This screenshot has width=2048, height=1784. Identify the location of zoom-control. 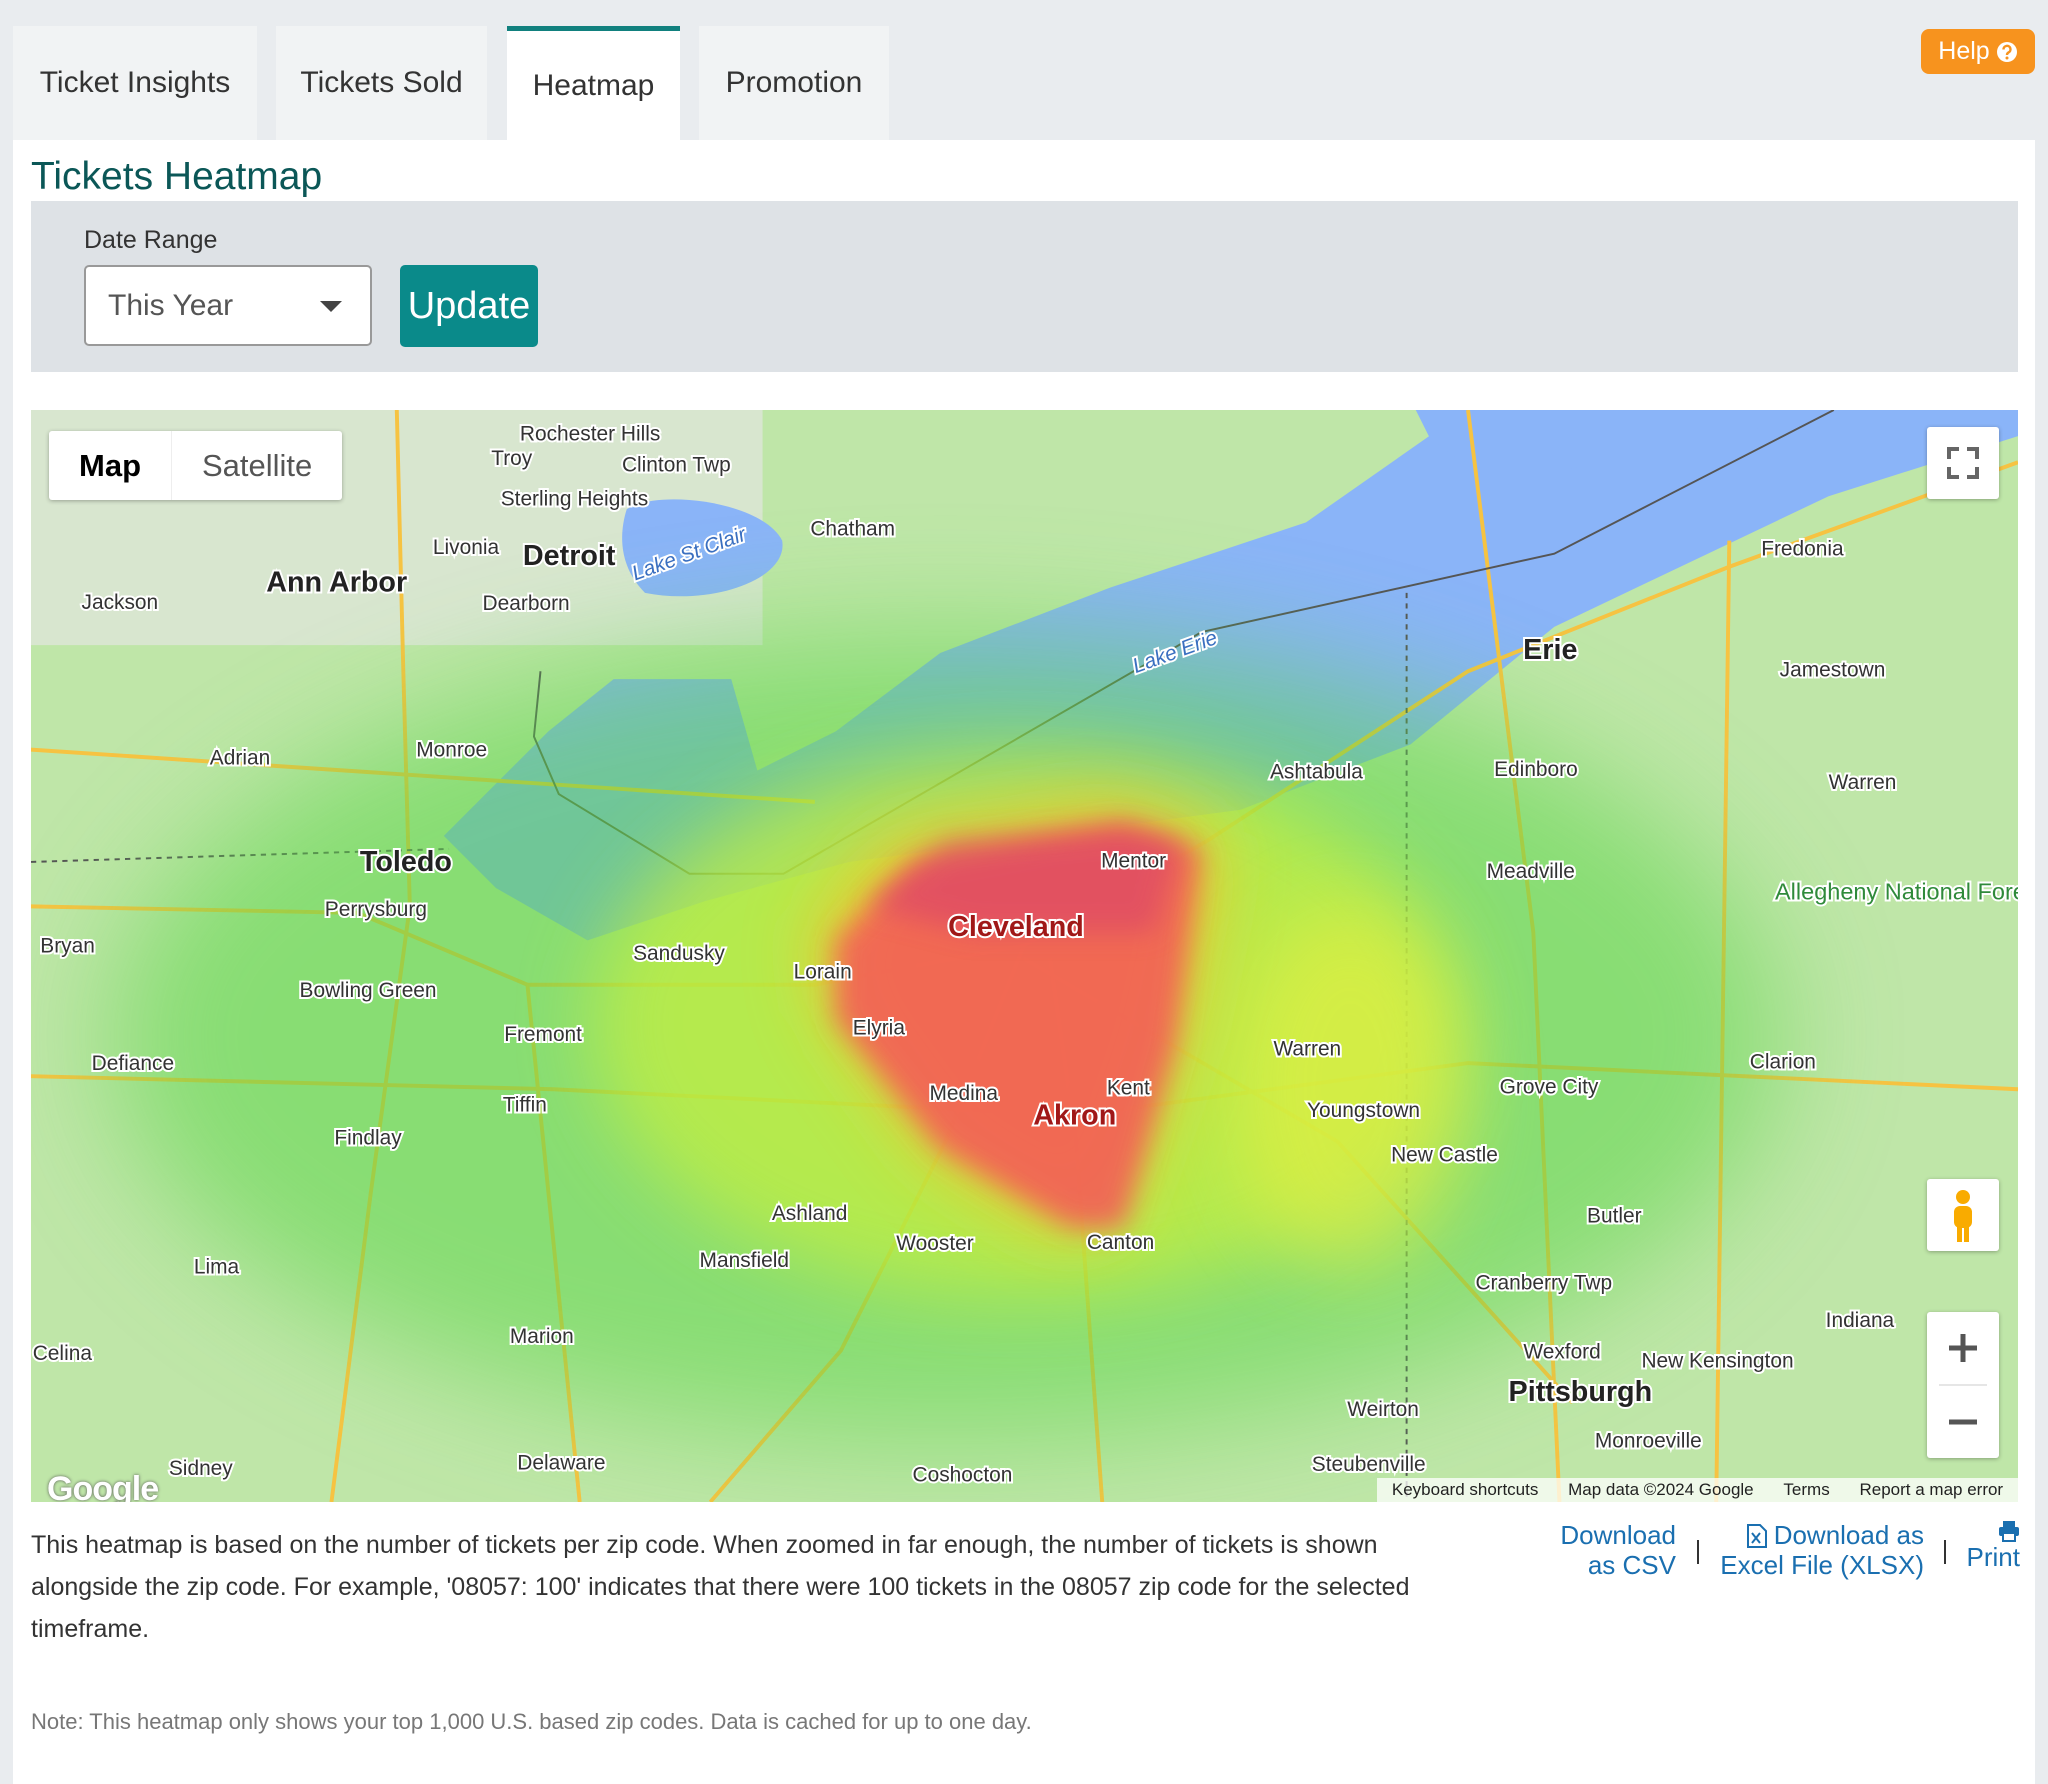
(1963, 1385).